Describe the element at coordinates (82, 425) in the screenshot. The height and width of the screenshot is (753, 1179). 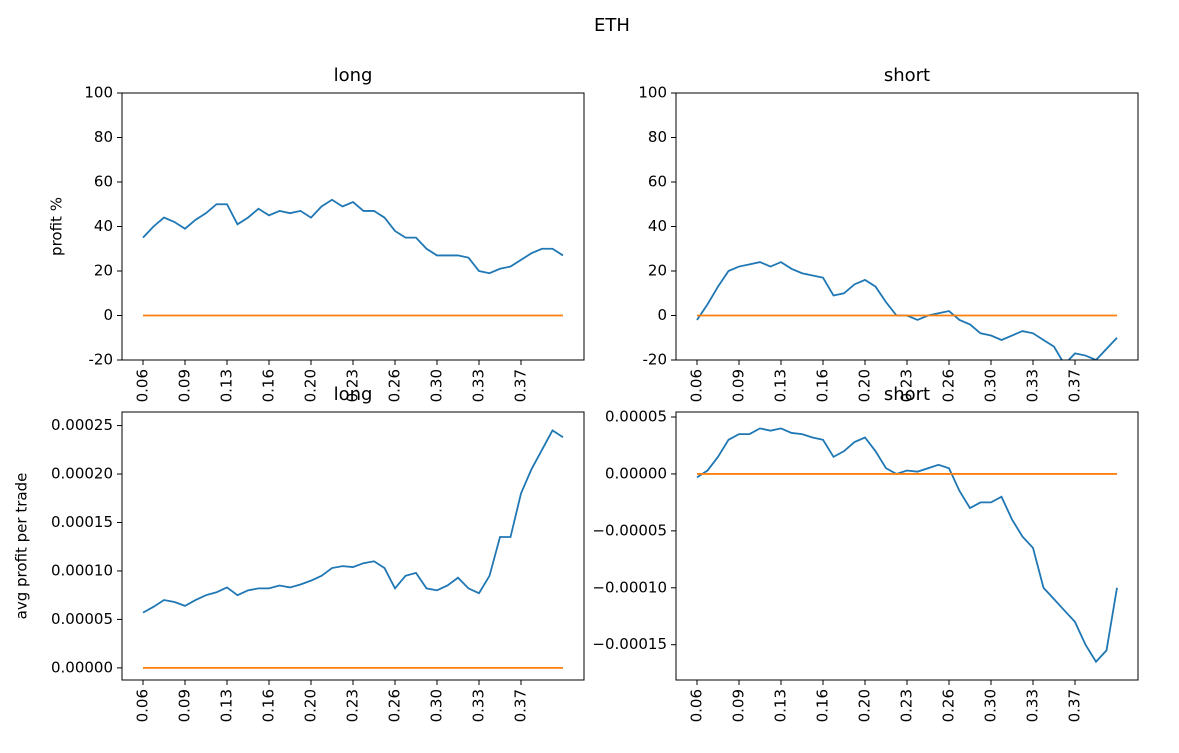
I see `y-tick-label: 0.00025` at that location.